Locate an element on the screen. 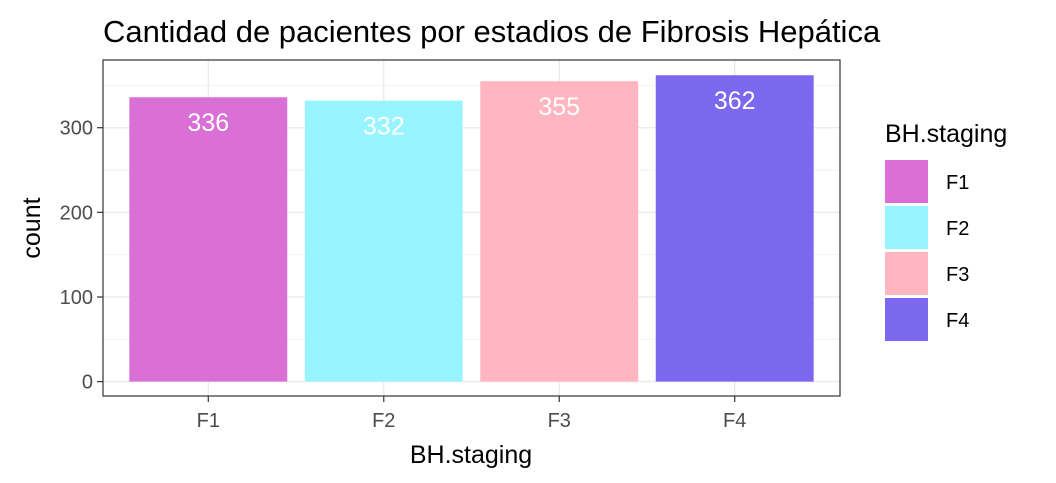 This screenshot has height=483, width=1056. y-tick-label: 300 is located at coordinates (76, 129).